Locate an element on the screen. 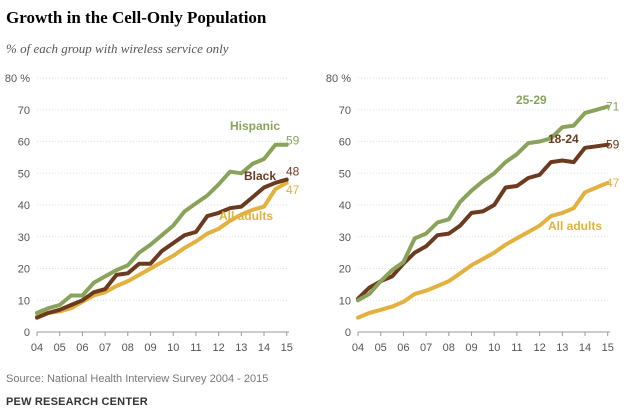 Image resolution: width=640 pixels, height=420 pixels. series-line-all-adults is located at coordinates (483, 250).